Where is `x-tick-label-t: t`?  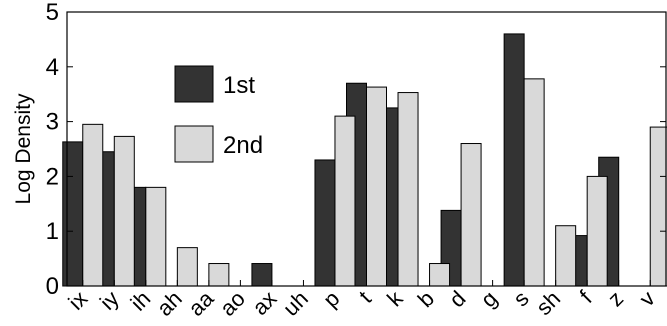
x-tick-label-t: t is located at coordinates (365, 297).